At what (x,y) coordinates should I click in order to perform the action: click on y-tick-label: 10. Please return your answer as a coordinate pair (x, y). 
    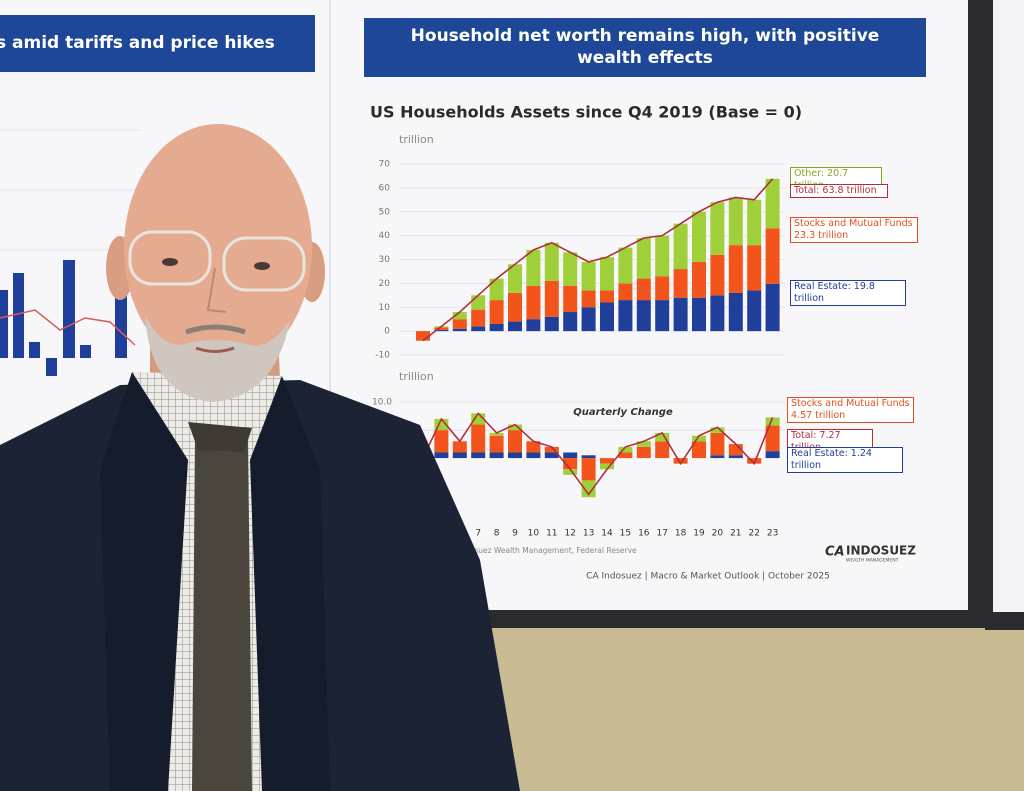
    Looking at the image, I should click on (385, 308).